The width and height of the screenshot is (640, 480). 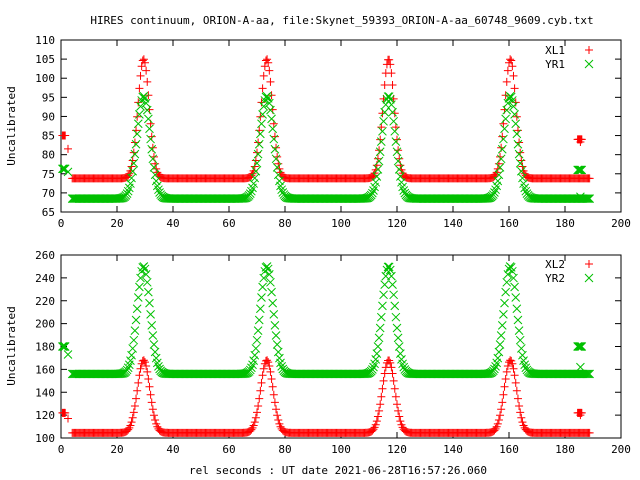 What do you see at coordinates (589, 64) in the screenshot?
I see `legend-marker-glyph` at bounding box center [589, 64].